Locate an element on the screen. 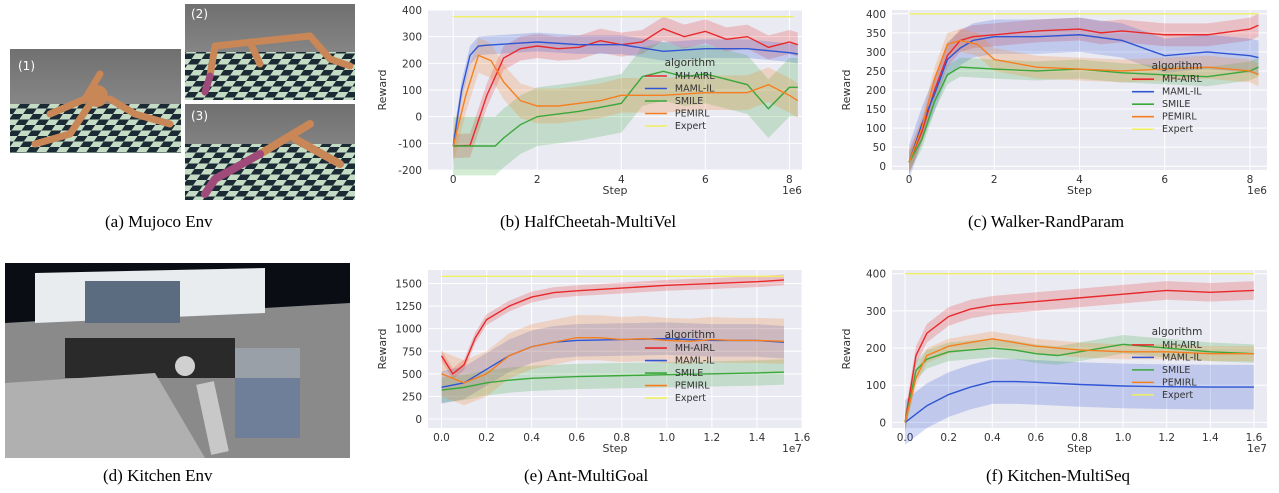 This screenshot has width=1279, height=493. plot-area is located at coordinates (615, 349).